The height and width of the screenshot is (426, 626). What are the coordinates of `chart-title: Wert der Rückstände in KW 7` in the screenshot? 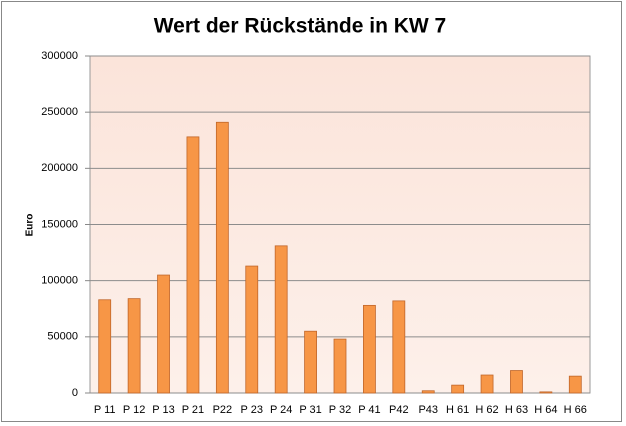 It's located at (300, 26).